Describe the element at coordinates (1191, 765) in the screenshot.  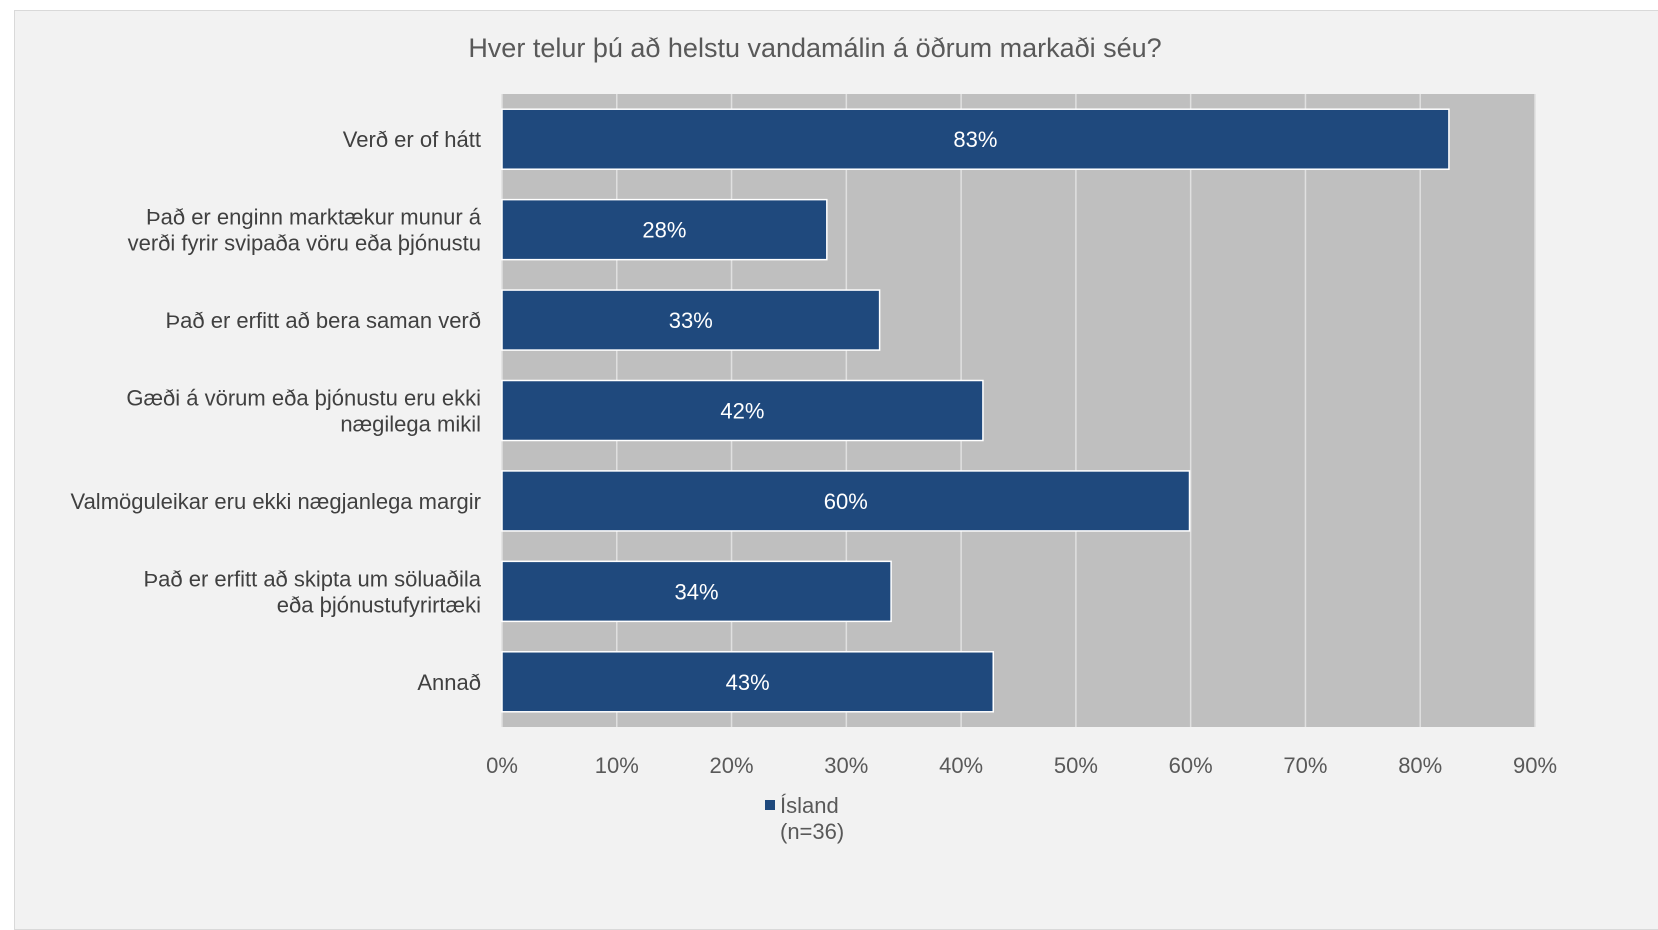
I see `x-tick-label: 60%` at that location.